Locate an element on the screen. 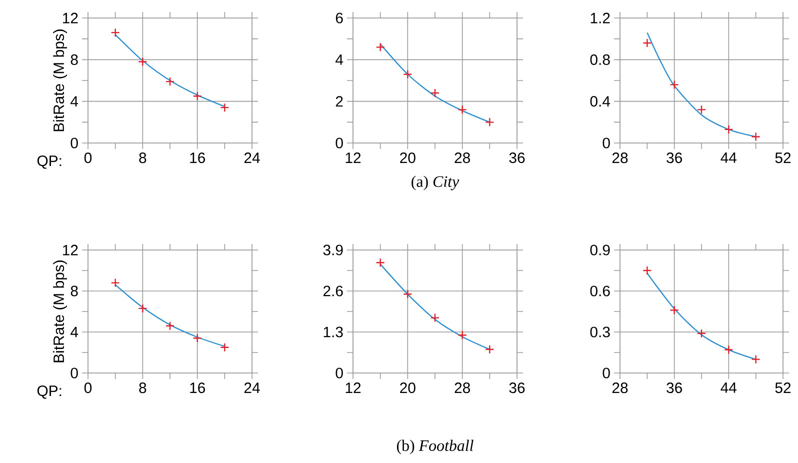 The width and height of the screenshot is (798, 463). y-tick-label: 1.2 is located at coordinates (600, 18).